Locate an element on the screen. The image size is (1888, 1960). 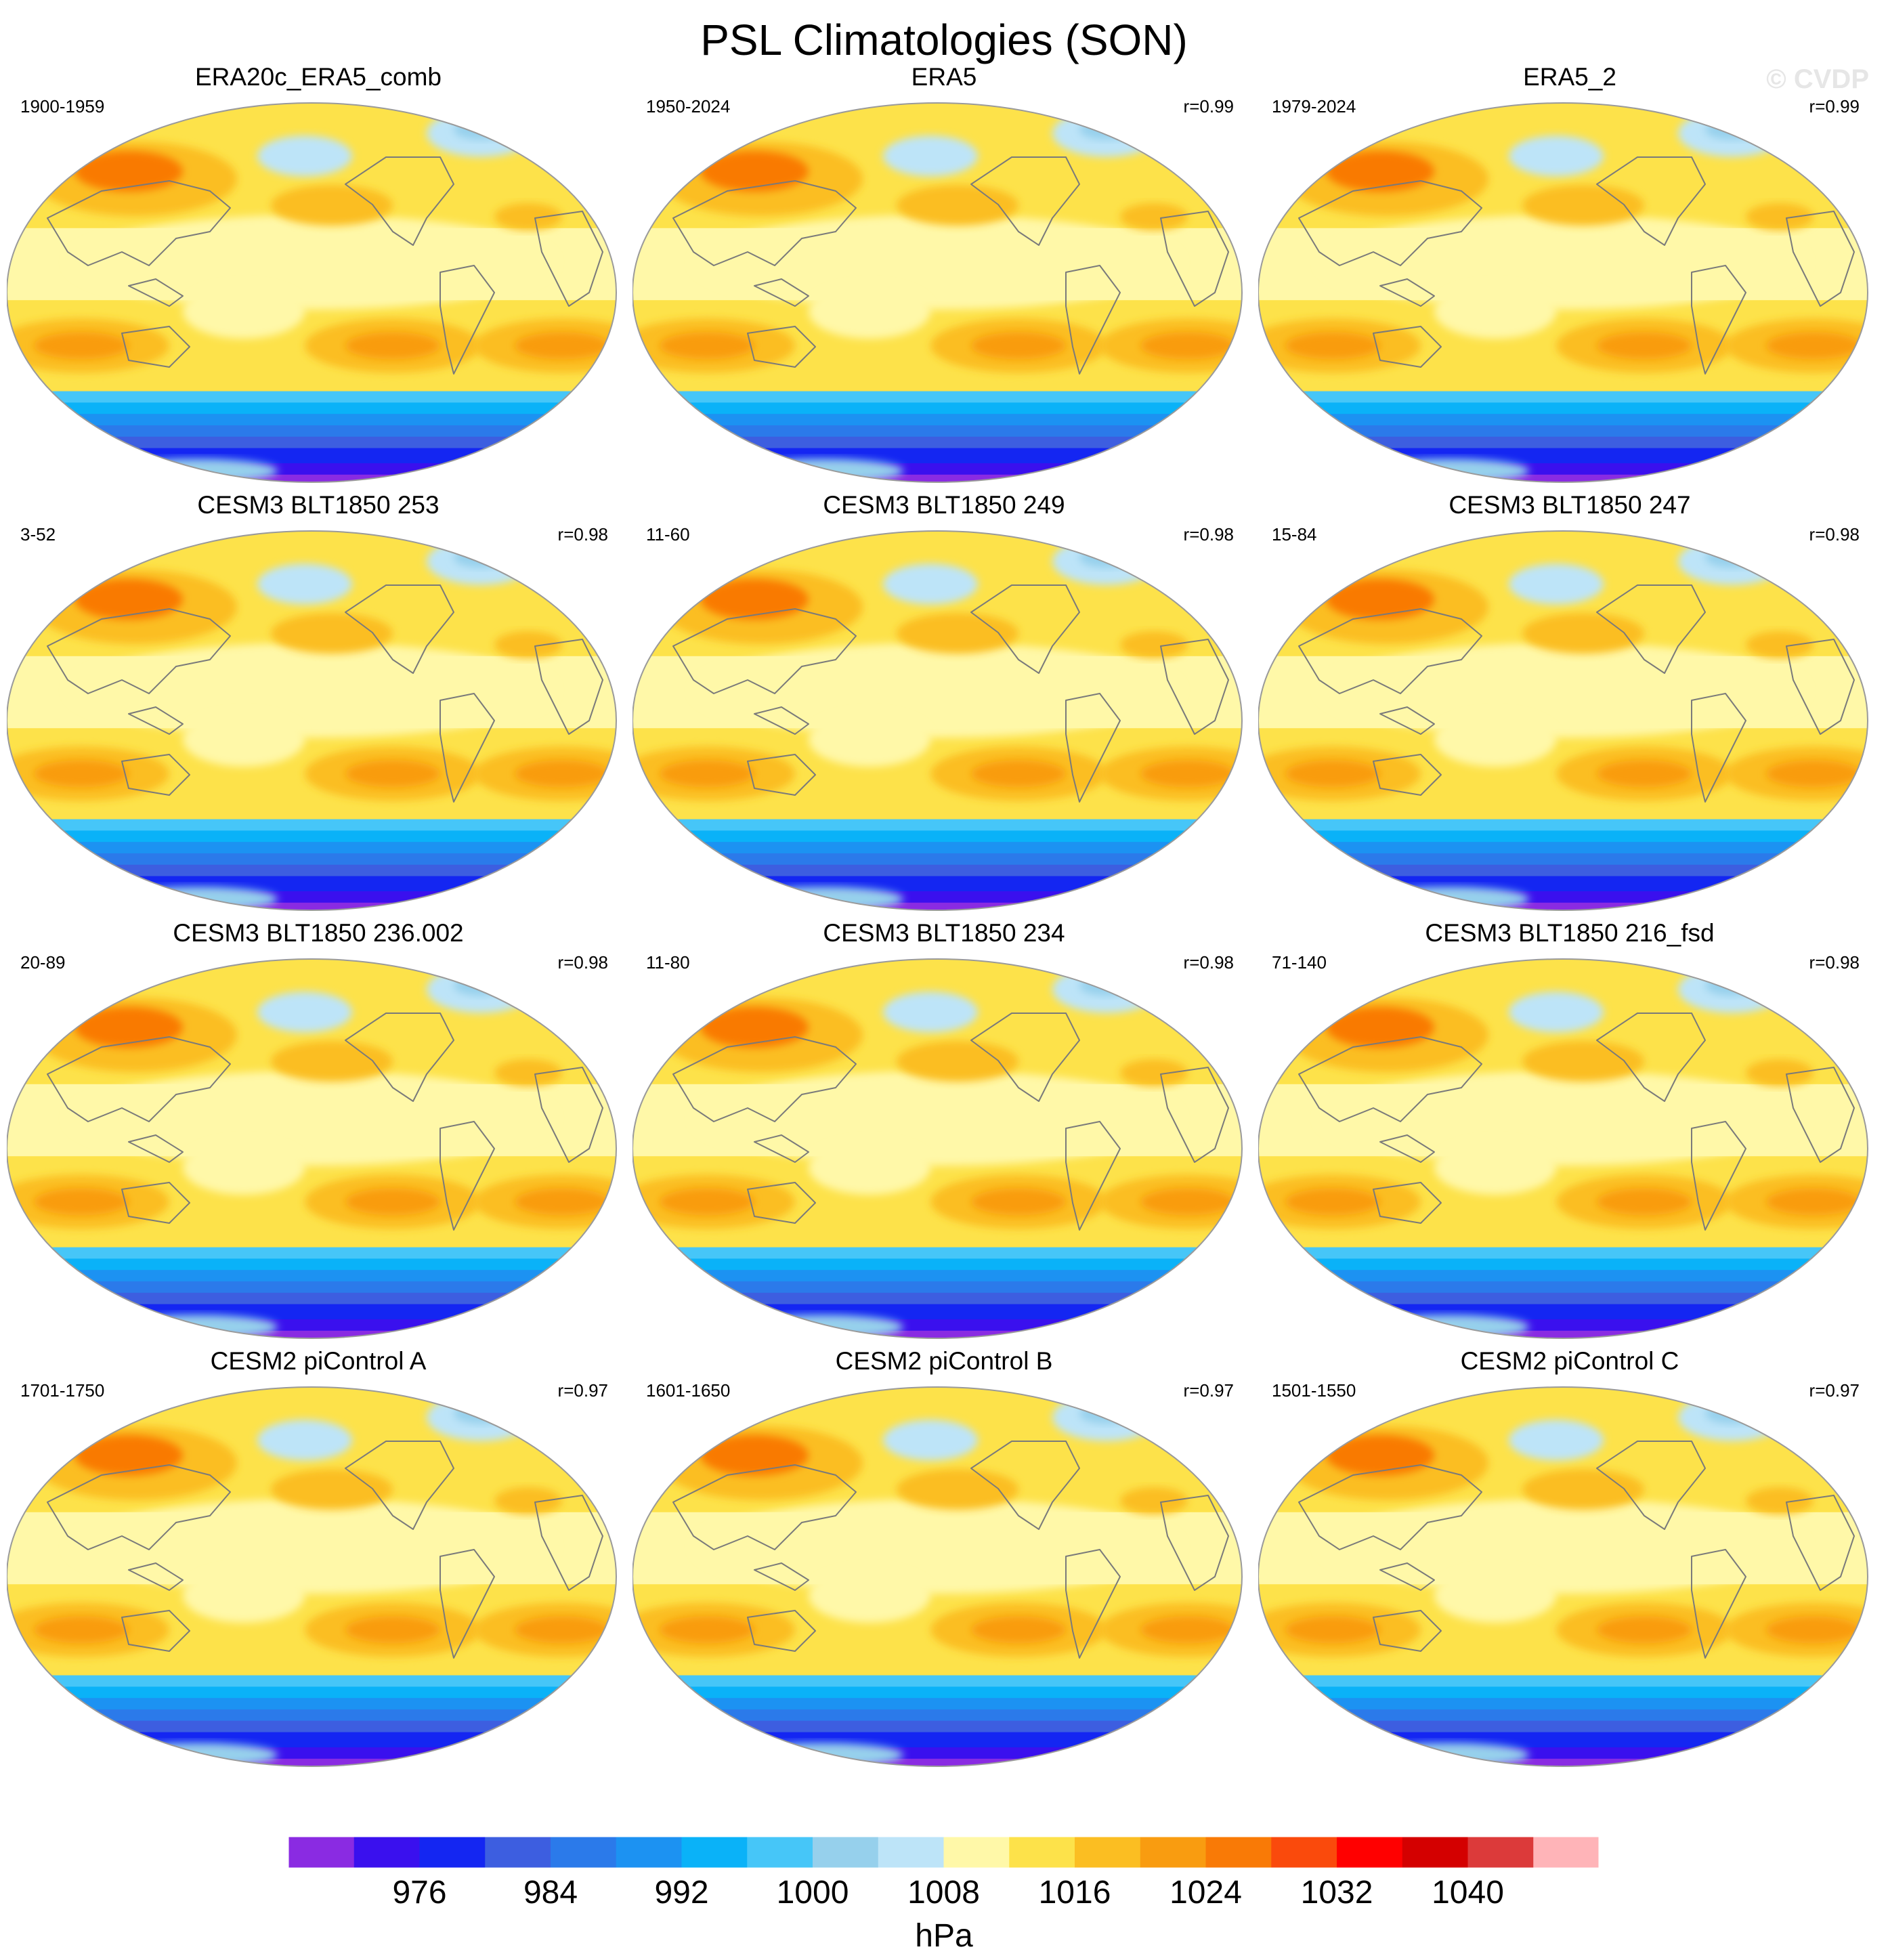
panel-years: 11-60 is located at coordinates (668, 534).